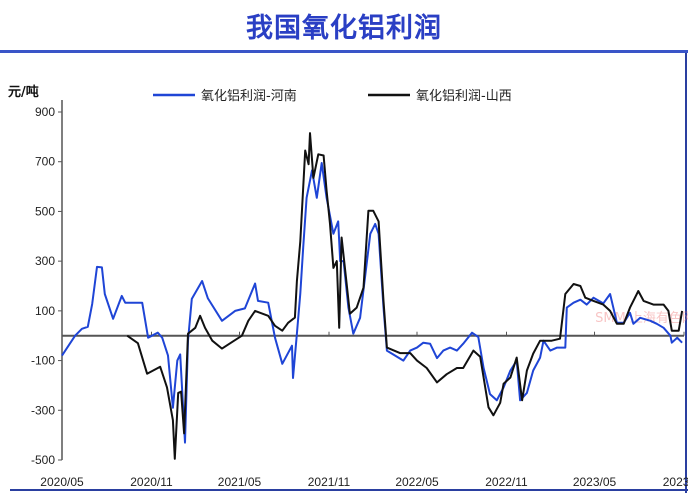 Image resolution: width=688 pixels, height=493 pixels. Describe the element at coordinates (349, 490) in the screenshot. I see `bottom-border` at that location.